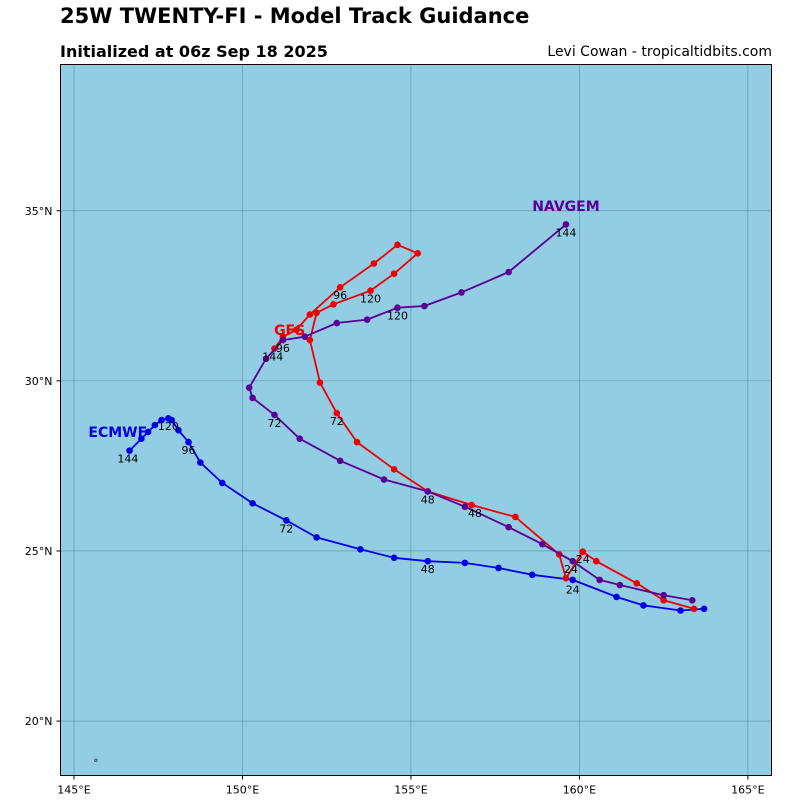  Describe the element at coordinates (39, 721) in the screenshot. I see `y-tick-label: 20°N` at that location.